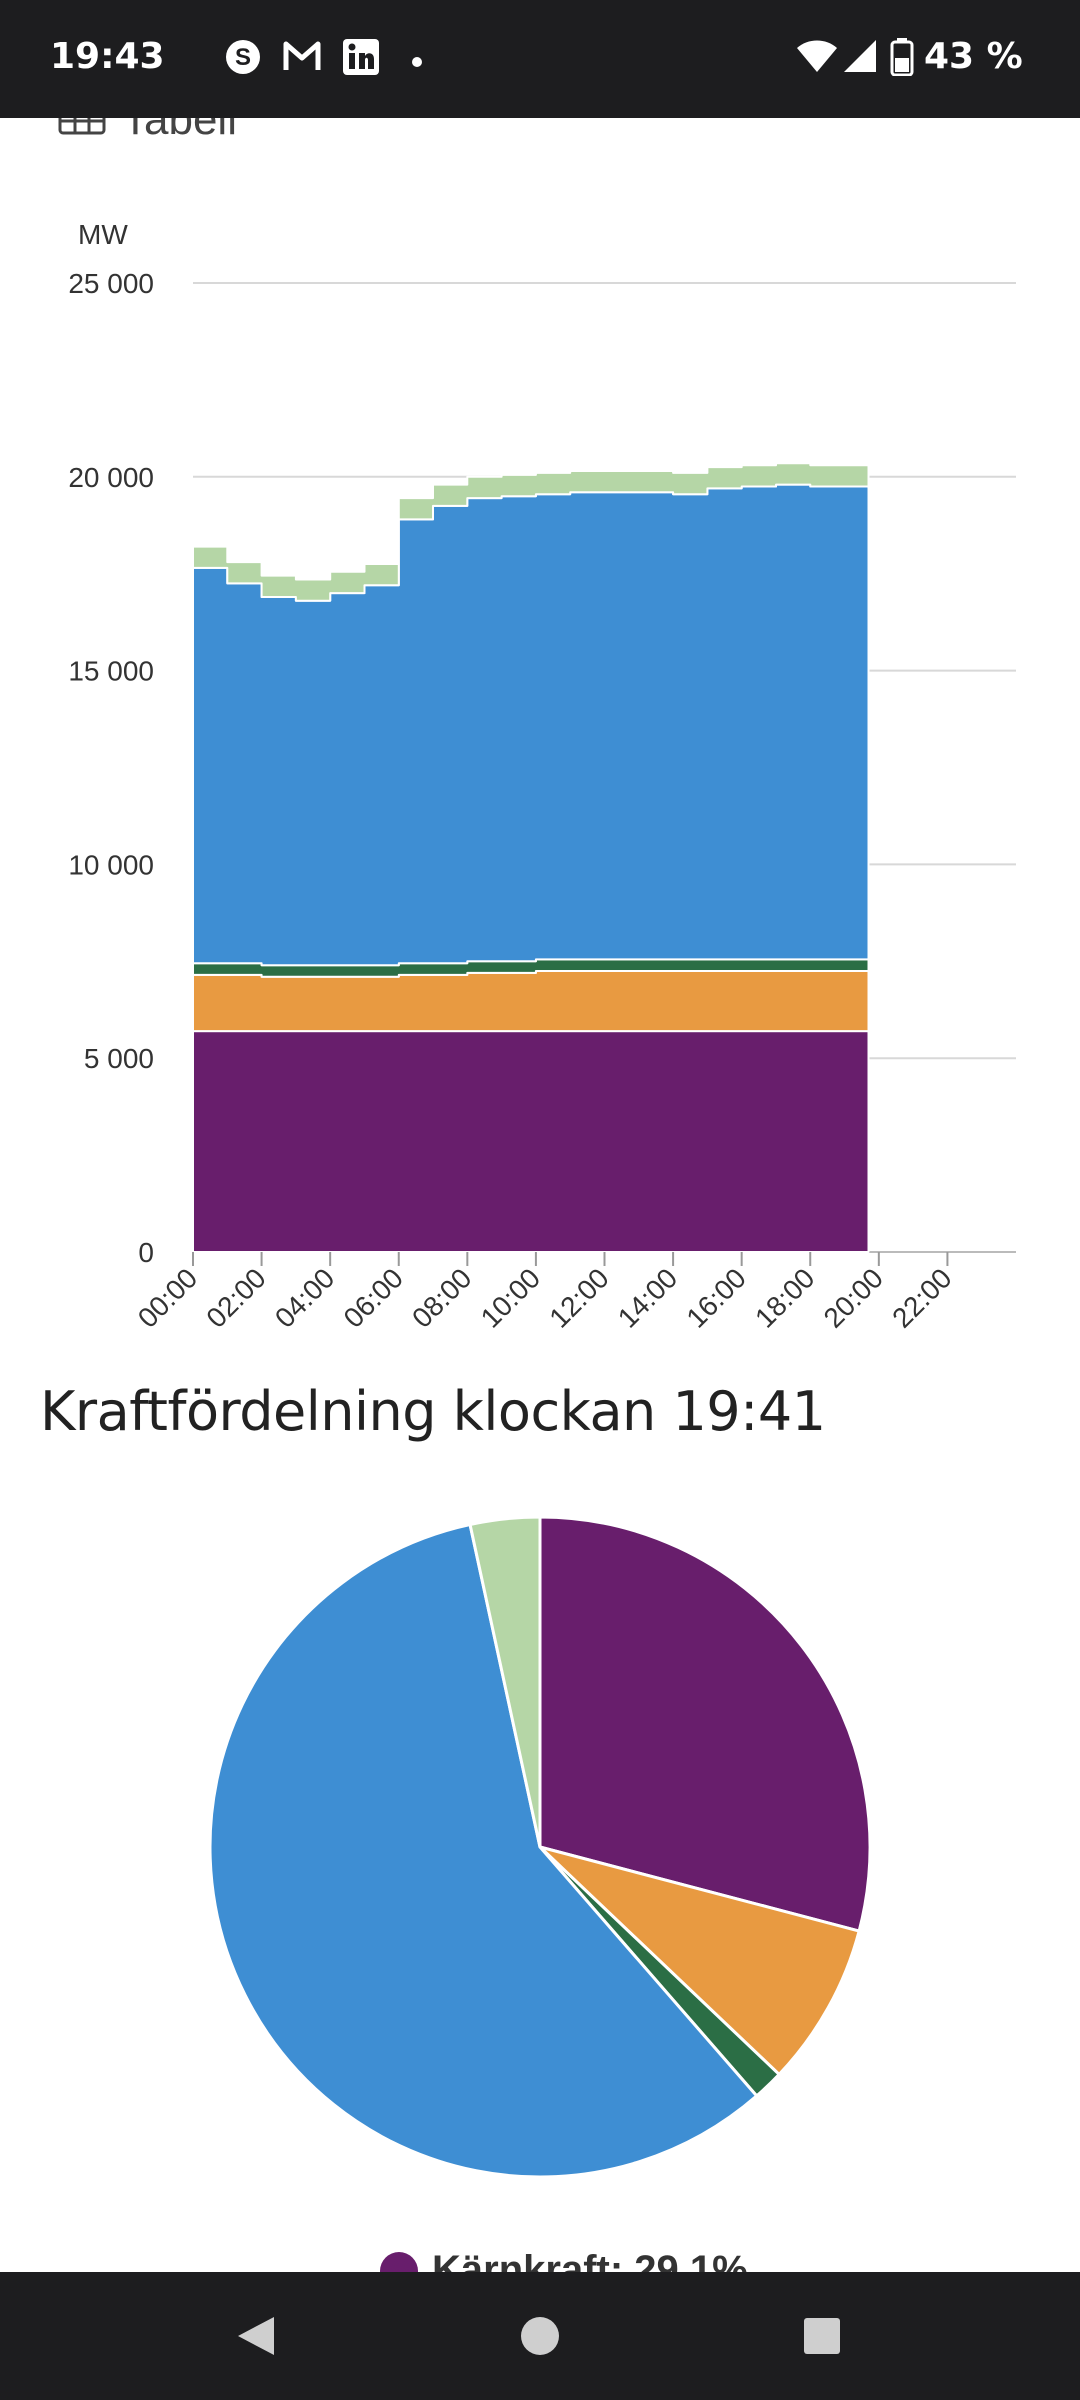 This screenshot has height=2400, width=1080. Describe the element at coordinates (816, 58) in the screenshot. I see `wifi-icon` at that location.